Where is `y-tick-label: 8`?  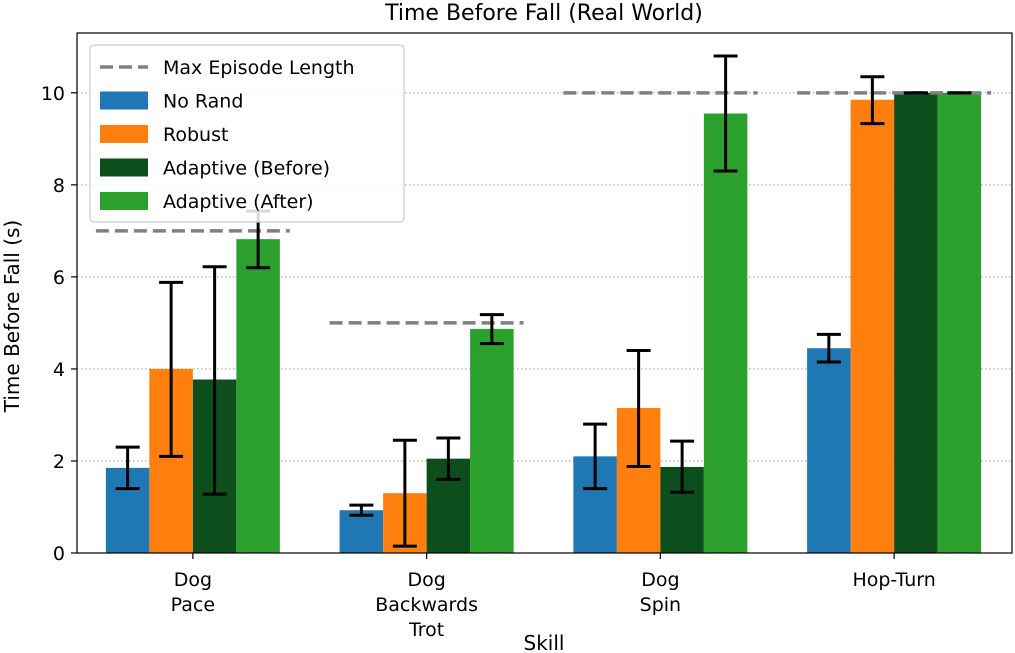 y-tick-label: 8 is located at coordinates (59, 186).